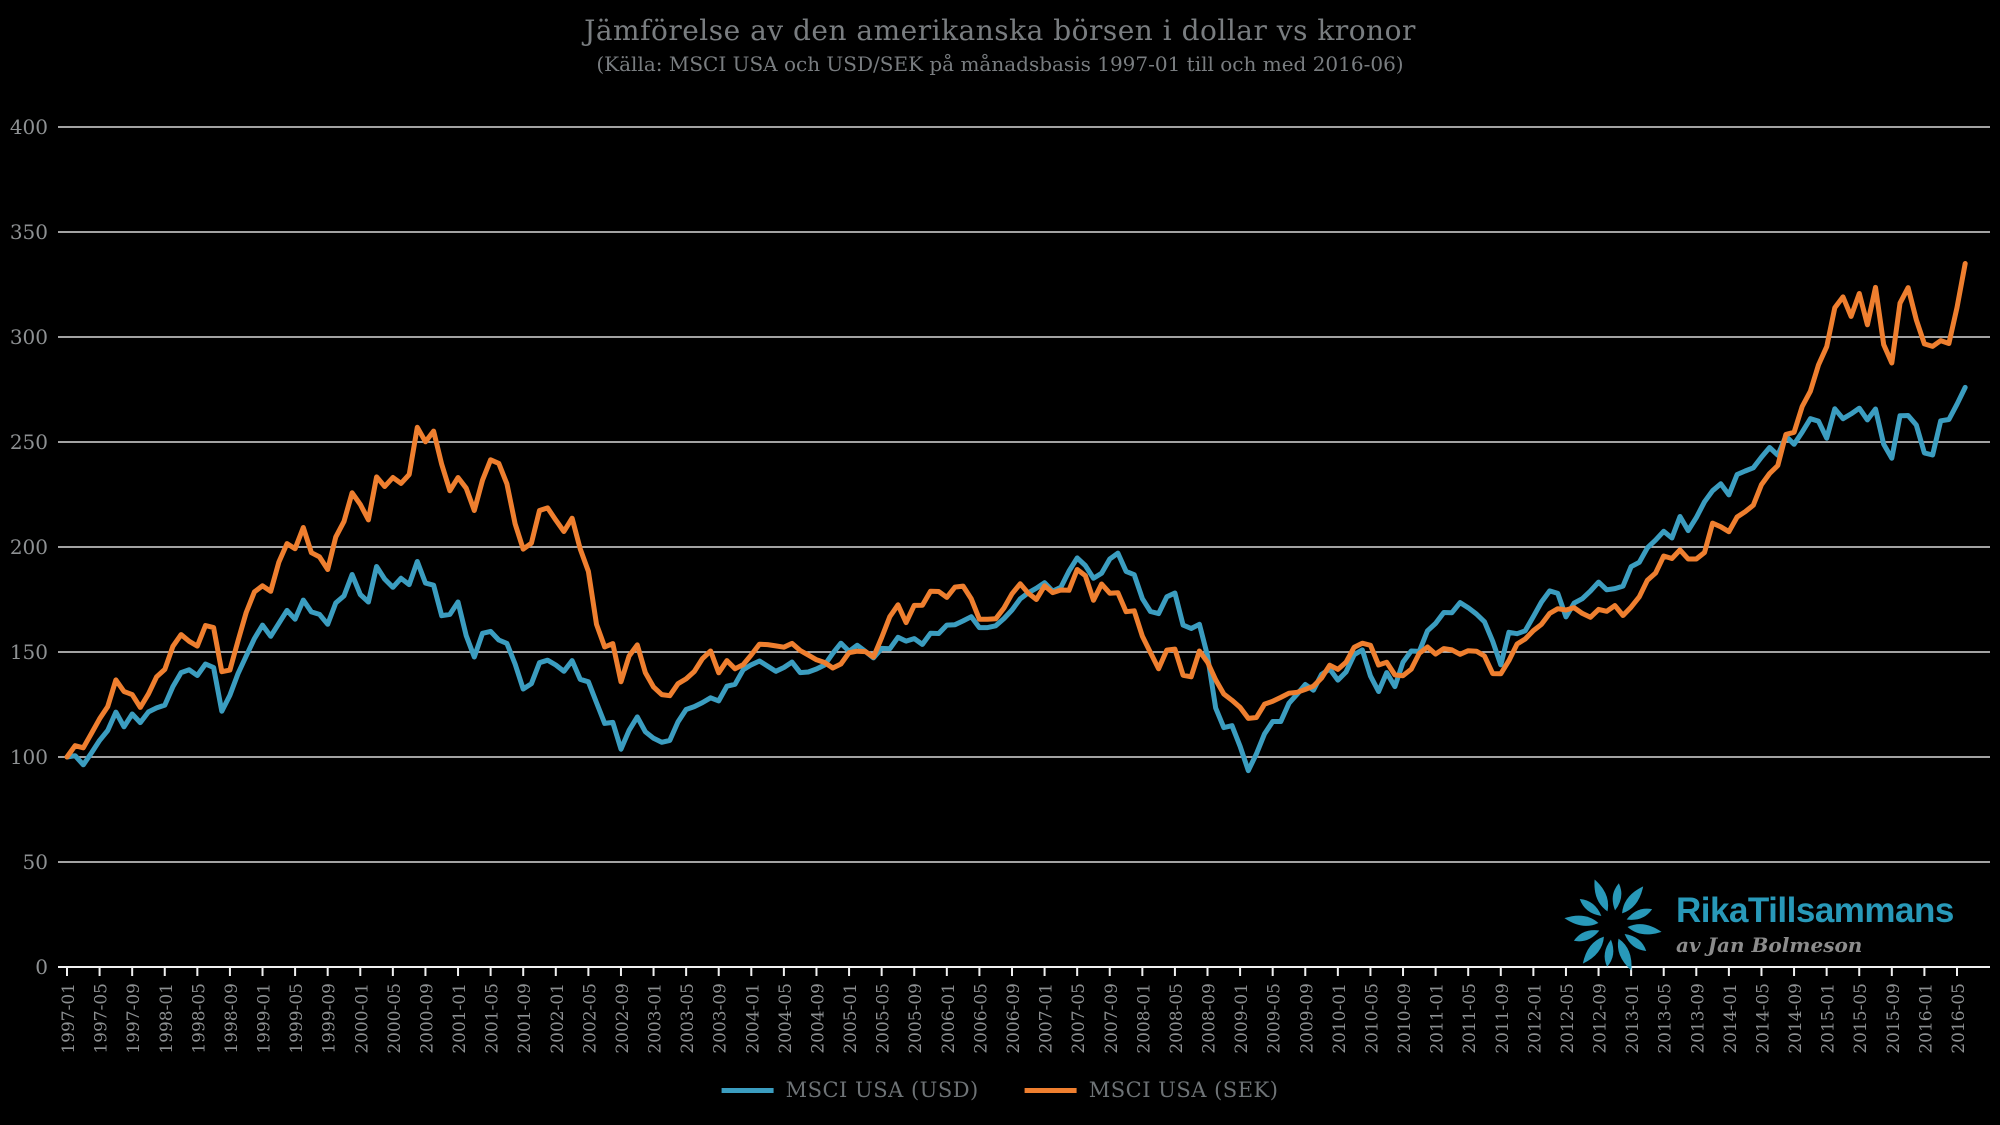 This screenshot has height=1125, width=2000. Describe the element at coordinates (1177, 1018) in the screenshot. I see `x-tick-label: 2008-05` at that location.